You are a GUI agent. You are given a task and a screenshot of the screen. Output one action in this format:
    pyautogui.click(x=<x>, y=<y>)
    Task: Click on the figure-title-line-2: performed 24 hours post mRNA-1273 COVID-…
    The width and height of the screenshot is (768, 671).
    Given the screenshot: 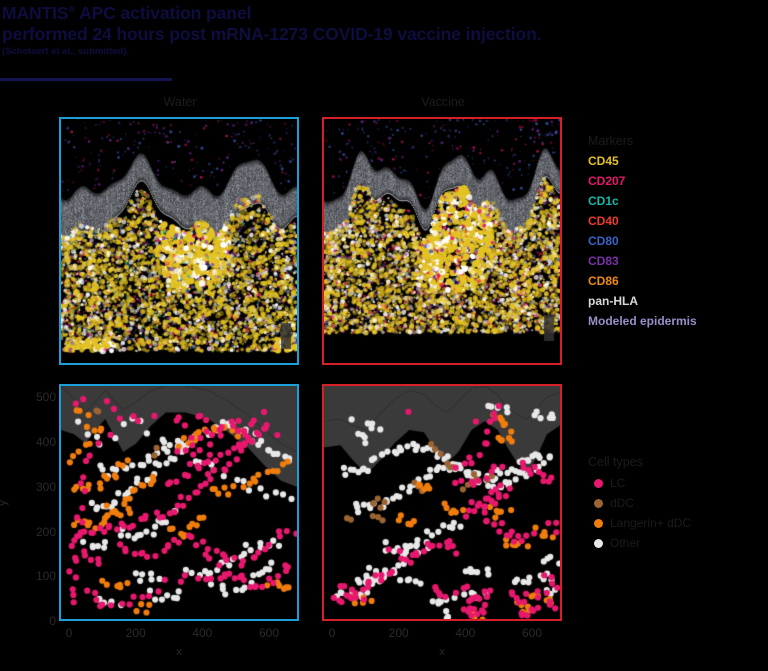 What is the action you would take?
    pyautogui.click(x=272, y=34)
    